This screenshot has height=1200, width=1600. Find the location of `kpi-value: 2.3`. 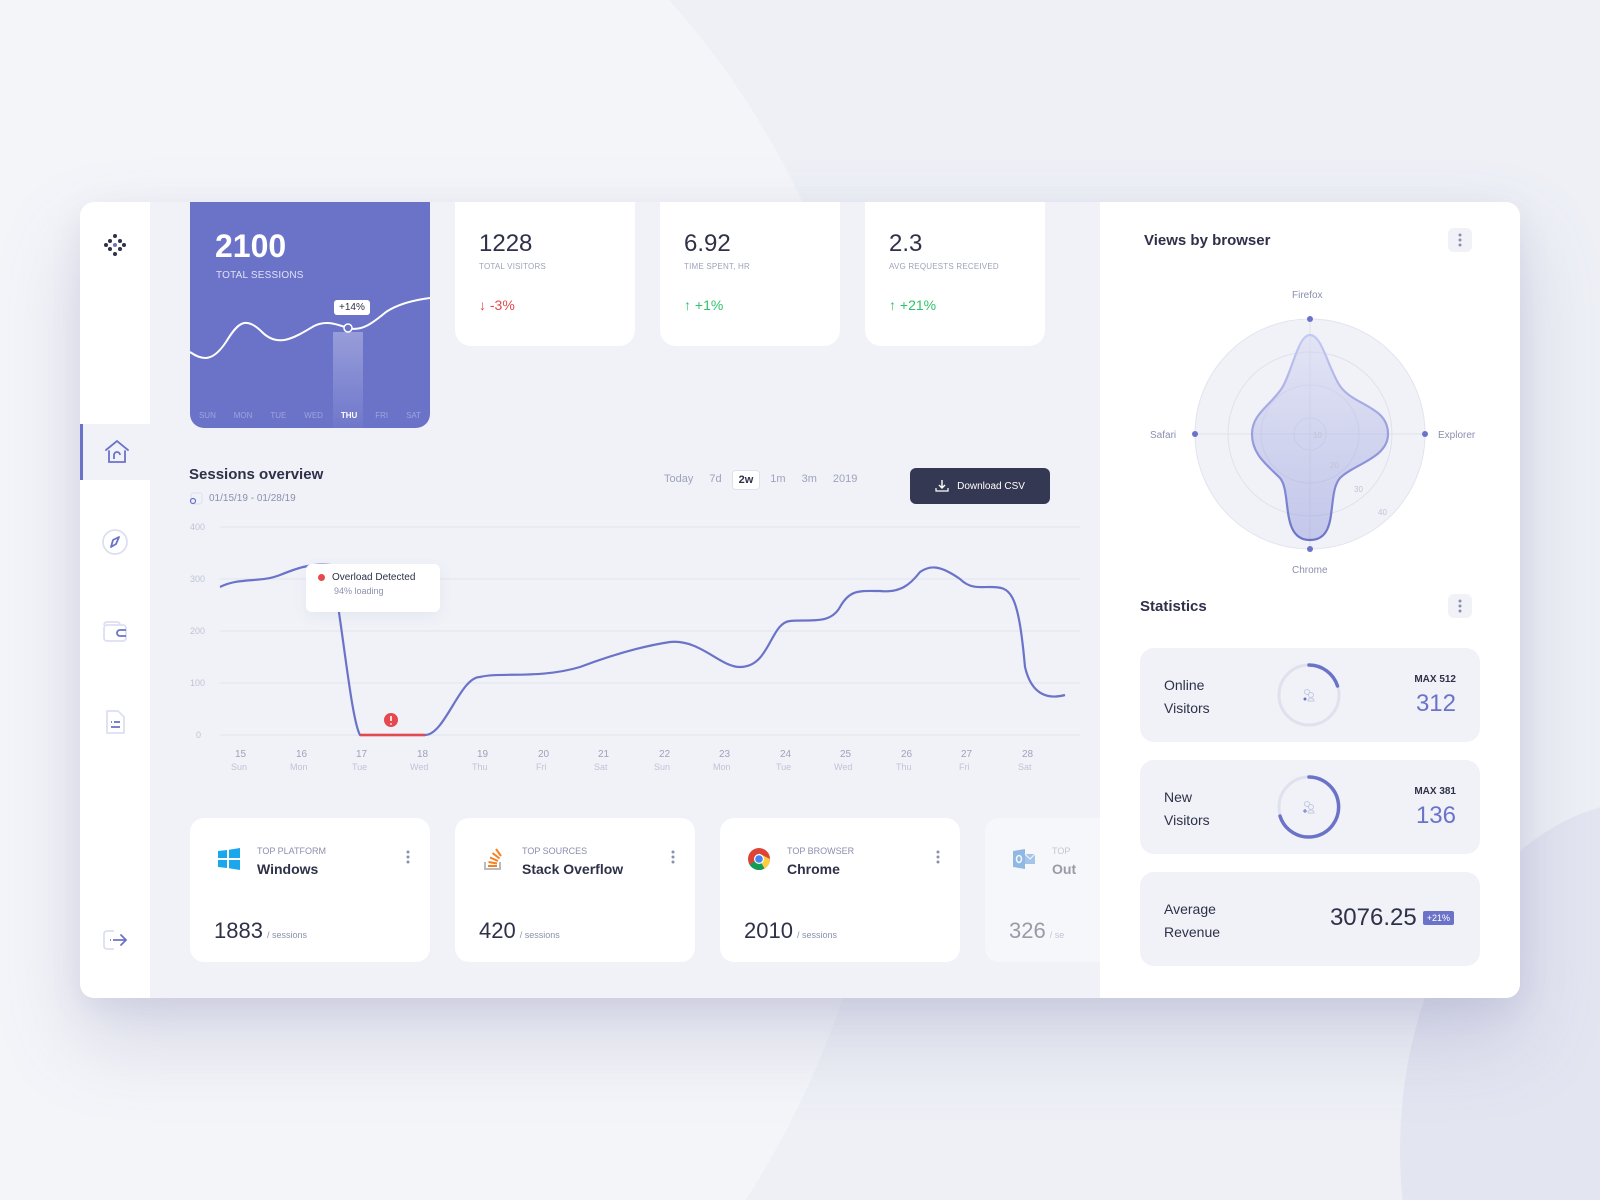

kpi-value: 2.3 is located at coordinates (906, 243).